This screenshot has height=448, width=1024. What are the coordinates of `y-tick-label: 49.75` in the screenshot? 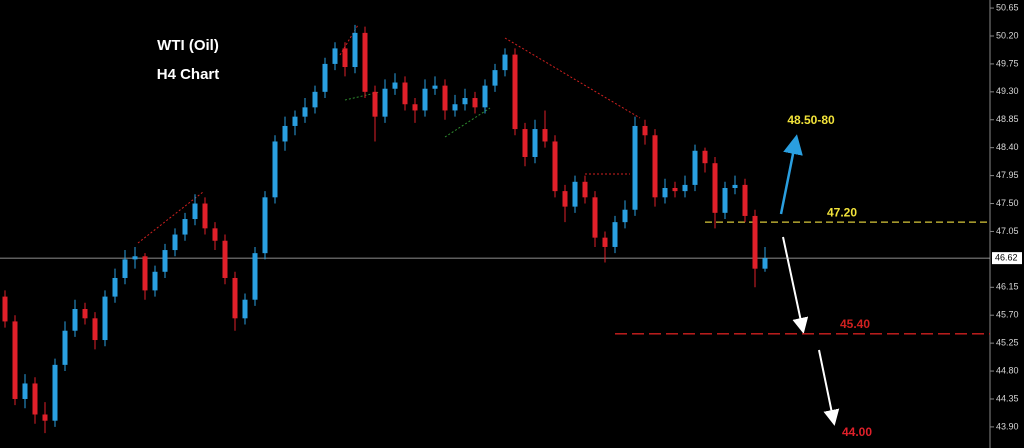 It's located at (1007, 63).